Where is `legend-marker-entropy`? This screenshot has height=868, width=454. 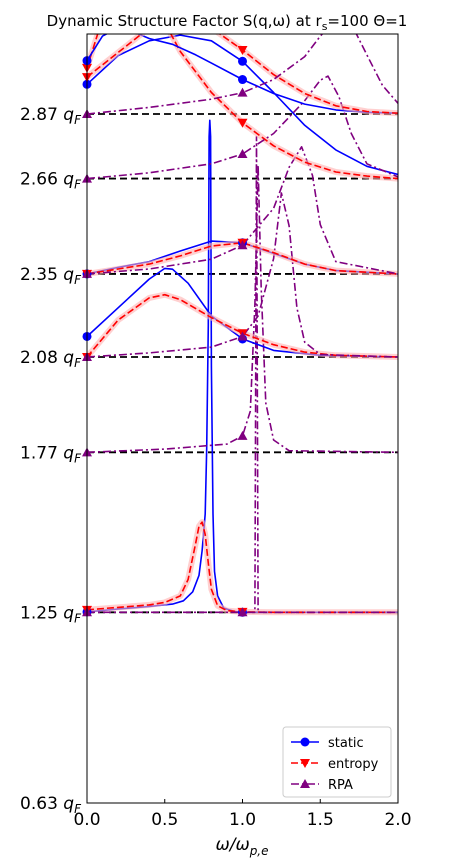 legend-marker-entropy is located at coordinates (305, 763).